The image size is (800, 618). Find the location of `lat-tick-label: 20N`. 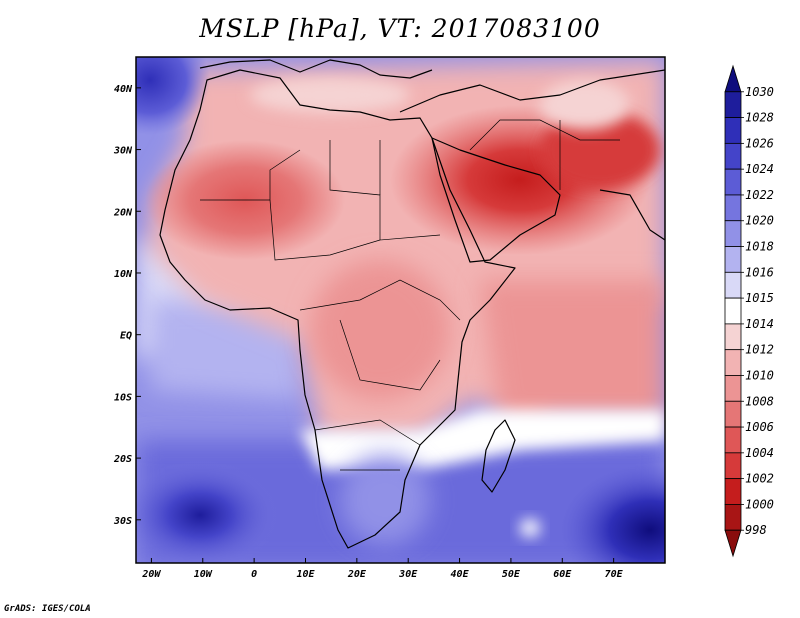

lat-tick-label: 20N is located at coordinates (123, 212).